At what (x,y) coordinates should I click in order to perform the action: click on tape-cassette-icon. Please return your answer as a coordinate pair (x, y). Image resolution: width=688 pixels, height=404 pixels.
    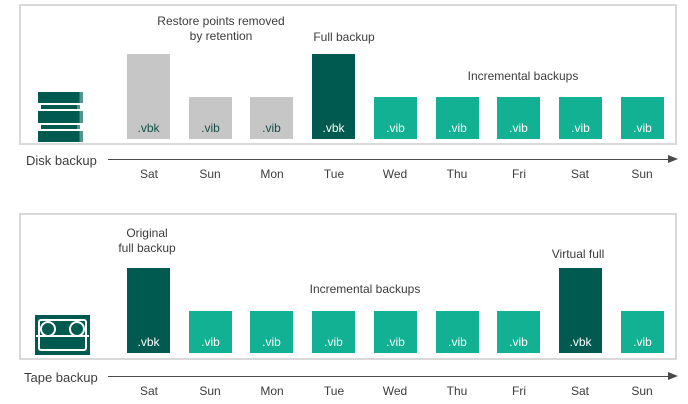
    Looking at the image, I should click on (62, 335).